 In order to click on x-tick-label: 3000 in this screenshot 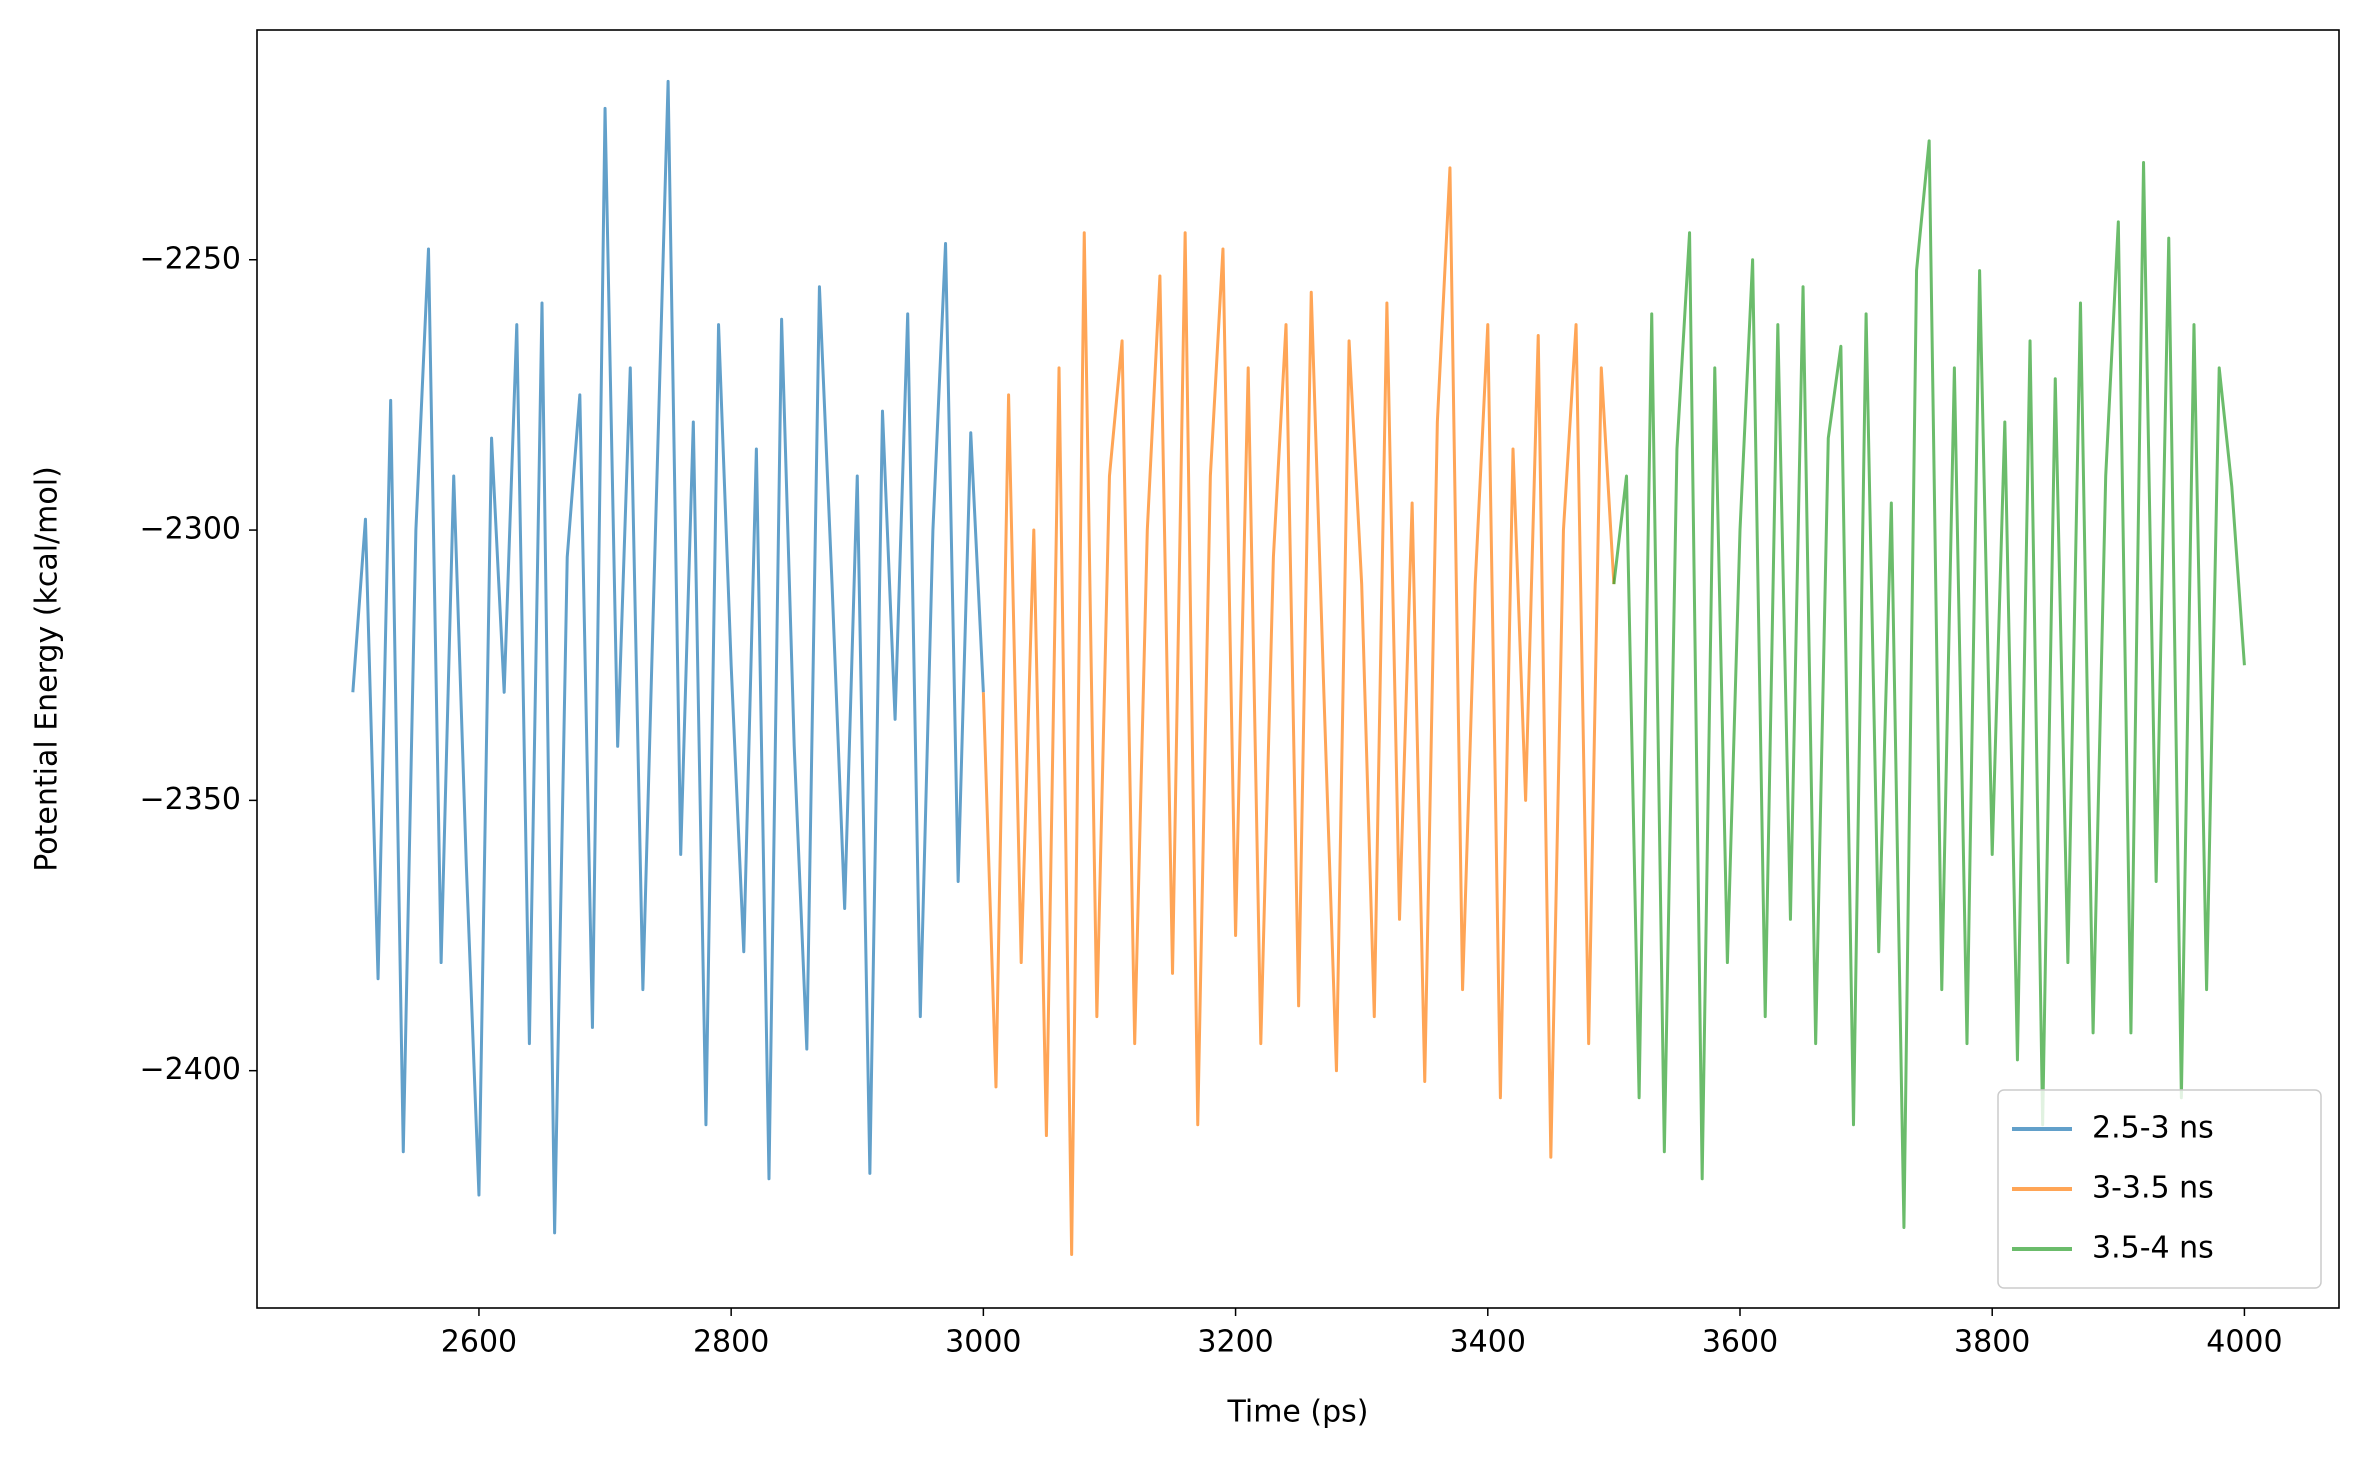, I will do `click(983, 1342)`.